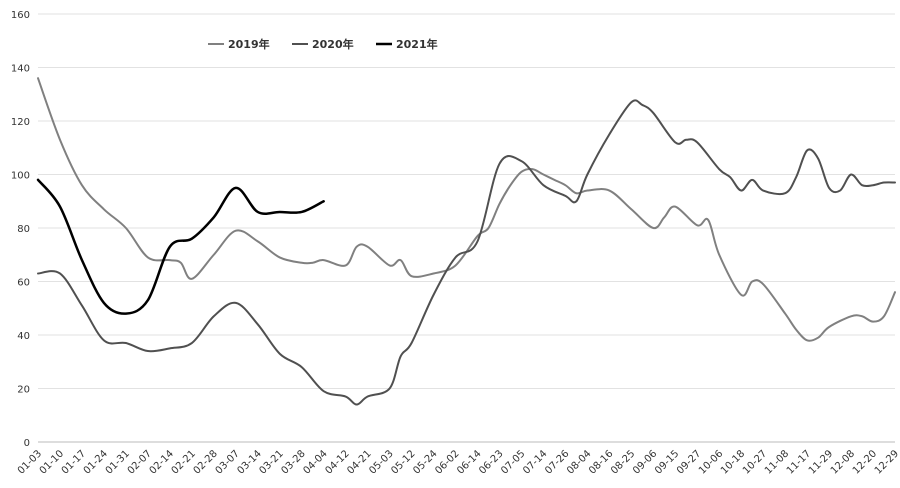  Describe the element at coordinates (23, 283) in the screenshot. I see `y-tick-label: 60` at that location.